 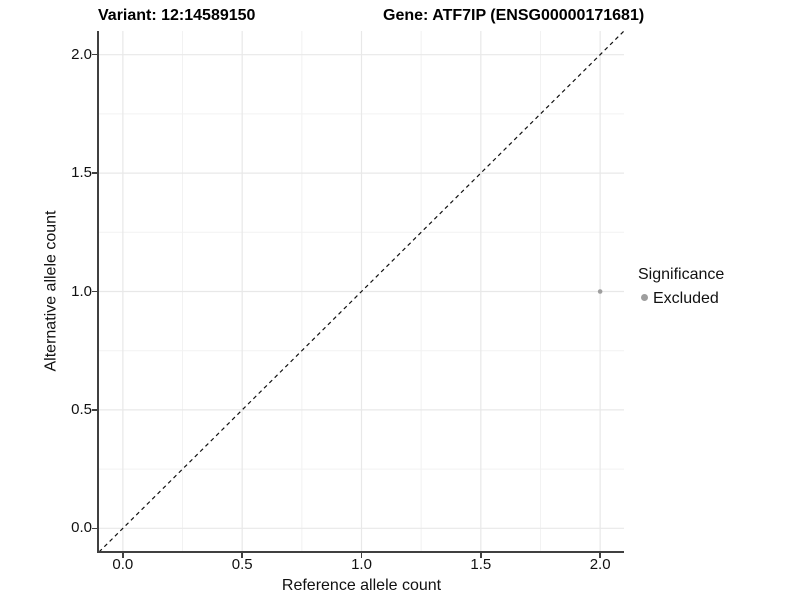 What do you see at coordinates (177, 15) in the screenshot?
I see `plot-title-variant: Variant: 12:14589150` at bounding box center [177, 15].